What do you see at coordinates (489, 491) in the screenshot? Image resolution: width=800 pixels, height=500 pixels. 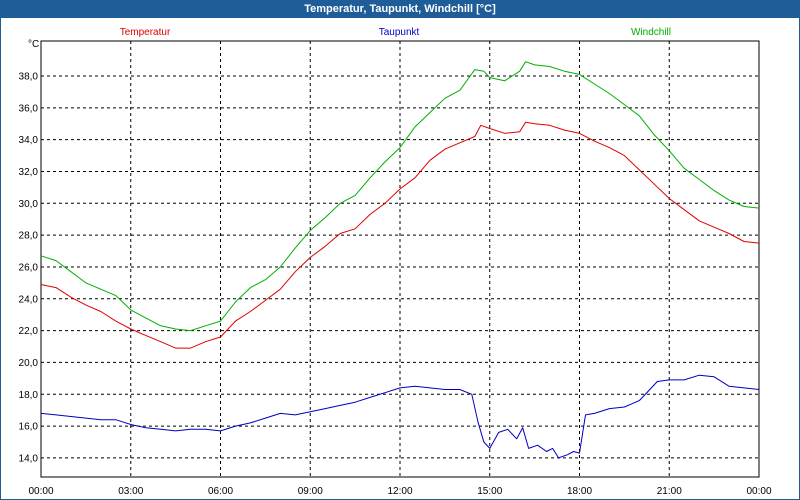 I see `x-tick-time: 15:00` at bounding box center [489, 491].